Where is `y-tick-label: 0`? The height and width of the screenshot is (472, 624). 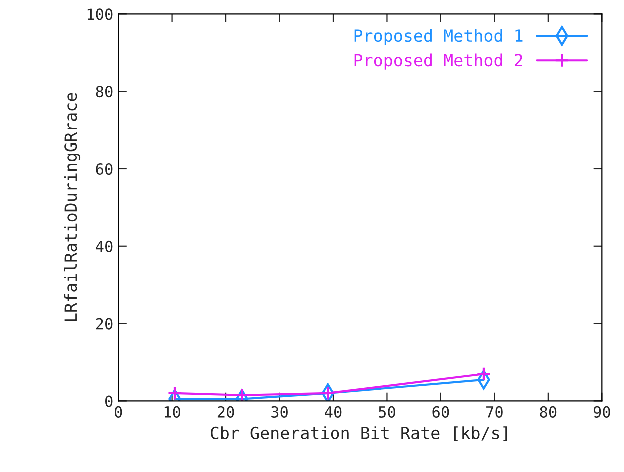 y-tick-label: 0 is located at coordinates (109, 402).